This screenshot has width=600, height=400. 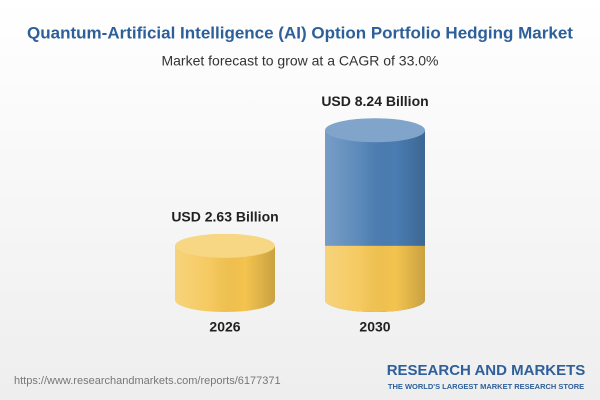 What do you see at coordinates (224, 327) in the screenshot?
I see `x-tick-label: 2026` at bounding box center [224, 327].